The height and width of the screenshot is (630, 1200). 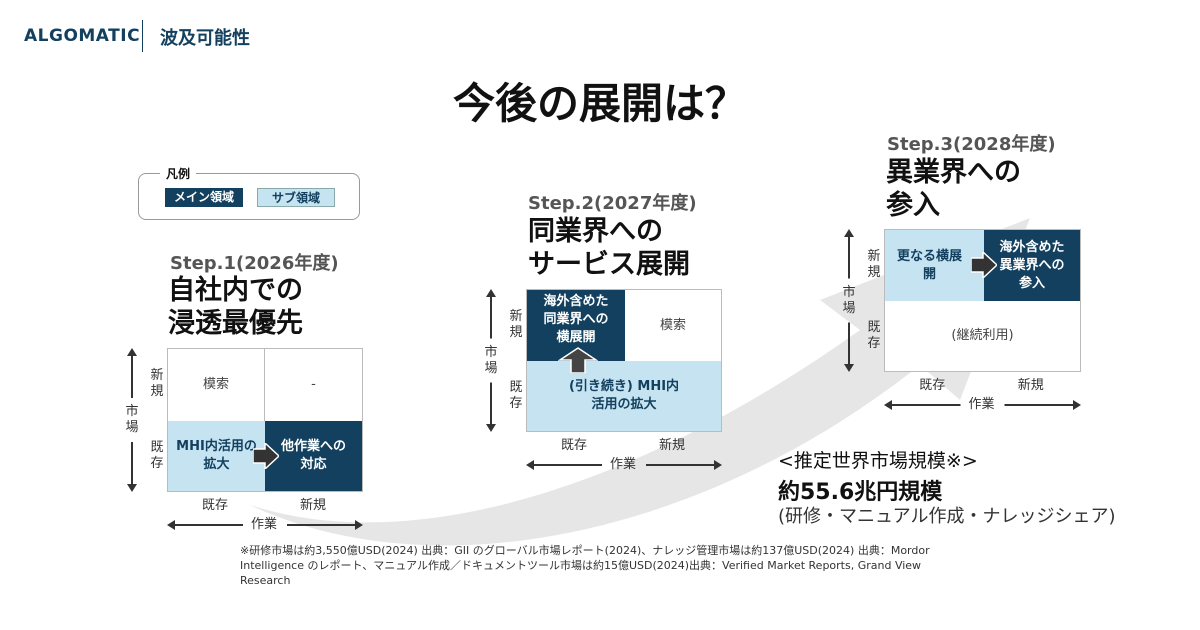 What do you see at coordinates (860, 492) in the screenshot?
I see `market-value: 約55.6兆円規模` at bounding box center [860, 492].